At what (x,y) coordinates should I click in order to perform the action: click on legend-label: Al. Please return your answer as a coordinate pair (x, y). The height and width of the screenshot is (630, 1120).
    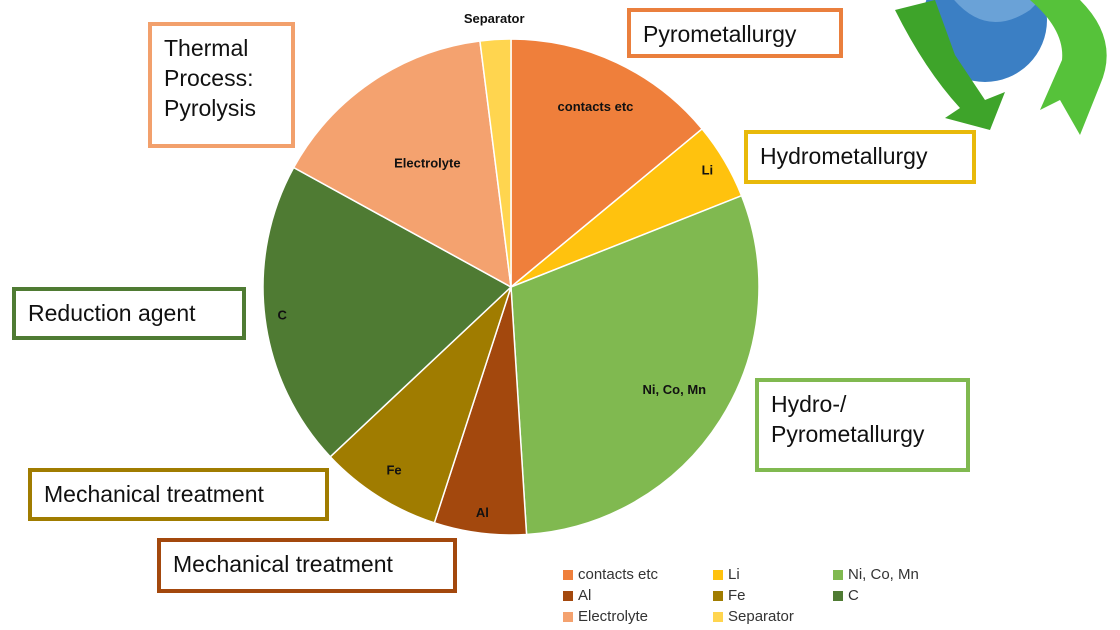
    Looking at the image, I should click on (584, 595).